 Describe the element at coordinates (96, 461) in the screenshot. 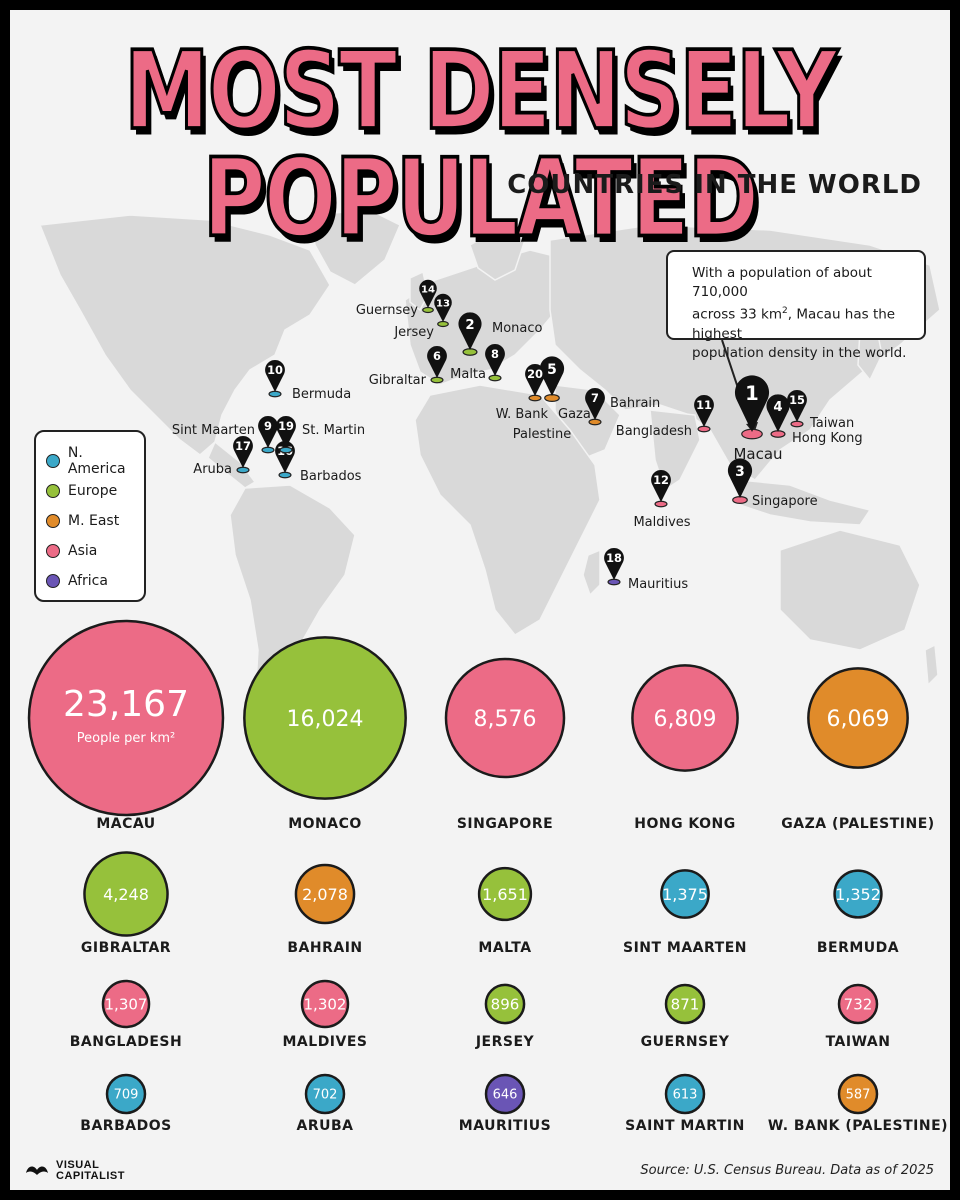

I see `legend-label: N. America` at that location.